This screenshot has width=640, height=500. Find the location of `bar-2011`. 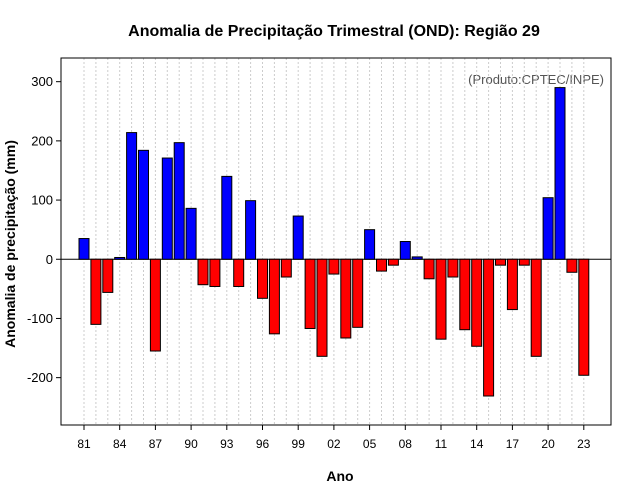

bar-2011 is located at coordinates (441, 299).